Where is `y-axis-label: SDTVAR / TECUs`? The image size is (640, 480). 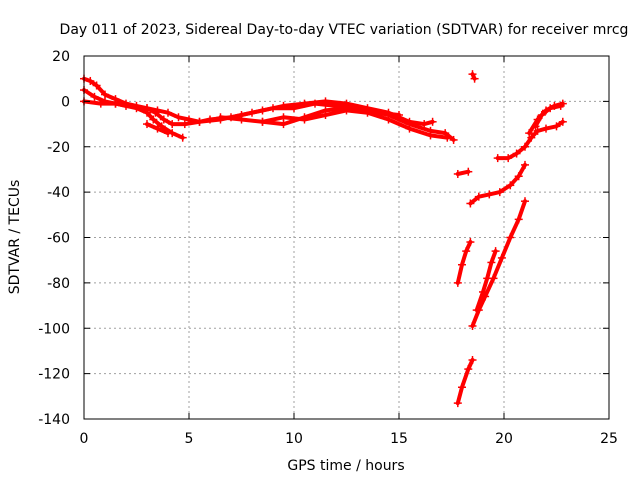 y-axis-label: SDTVAR / TECUs is located at coordinates (15, 237).